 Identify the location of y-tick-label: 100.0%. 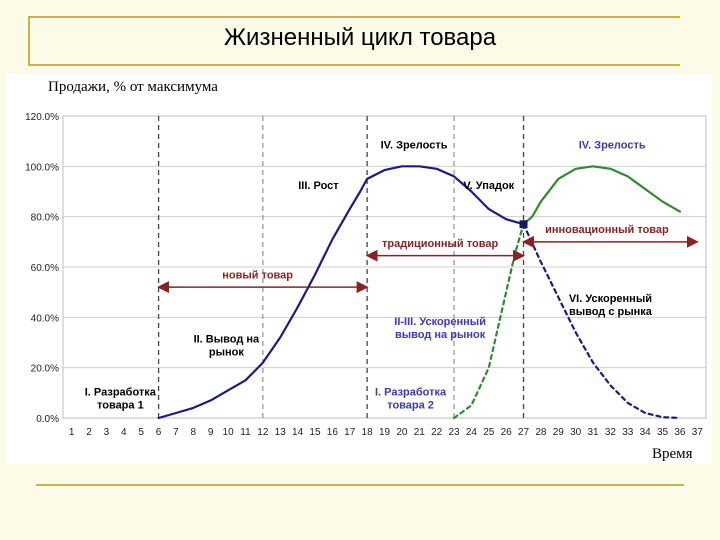
(42, 167).